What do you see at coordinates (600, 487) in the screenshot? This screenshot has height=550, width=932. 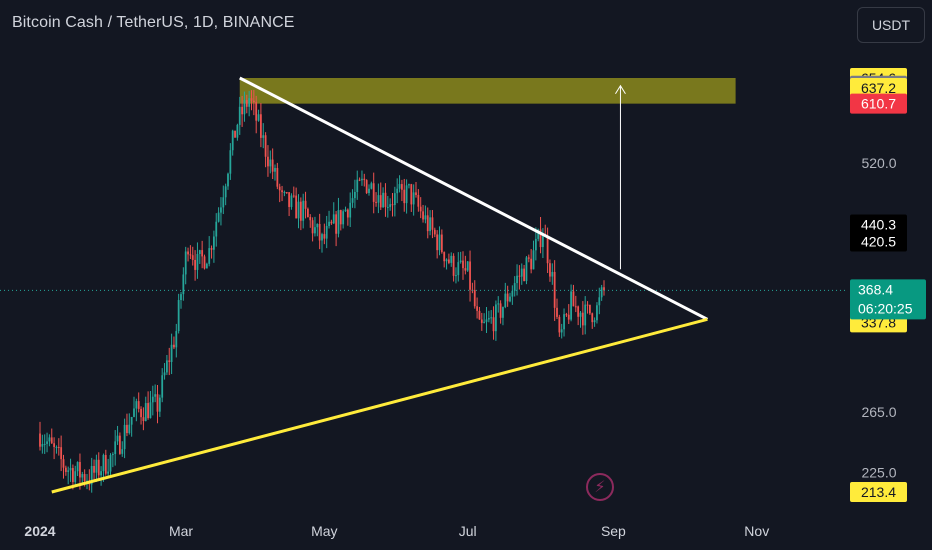 I see `lightning-logo-icon: ⚡` at bounding box center [600, 487].